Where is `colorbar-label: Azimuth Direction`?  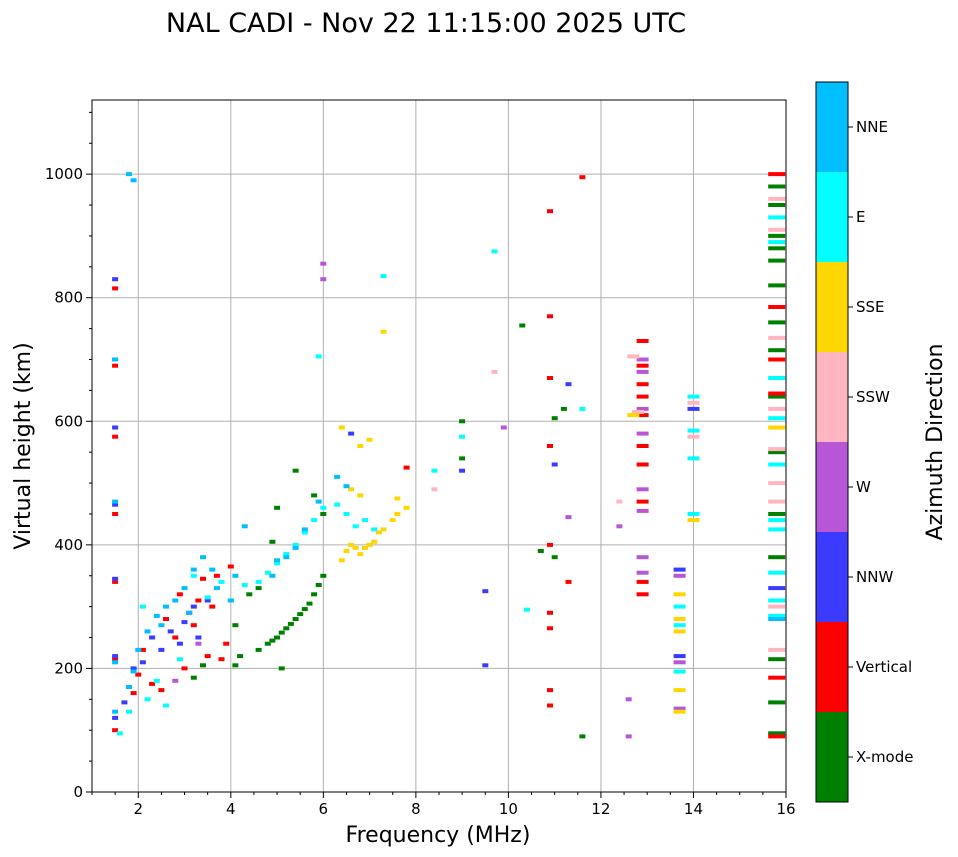
colorbar-label: Azimuth Direction is located at coordinates (935, 441).